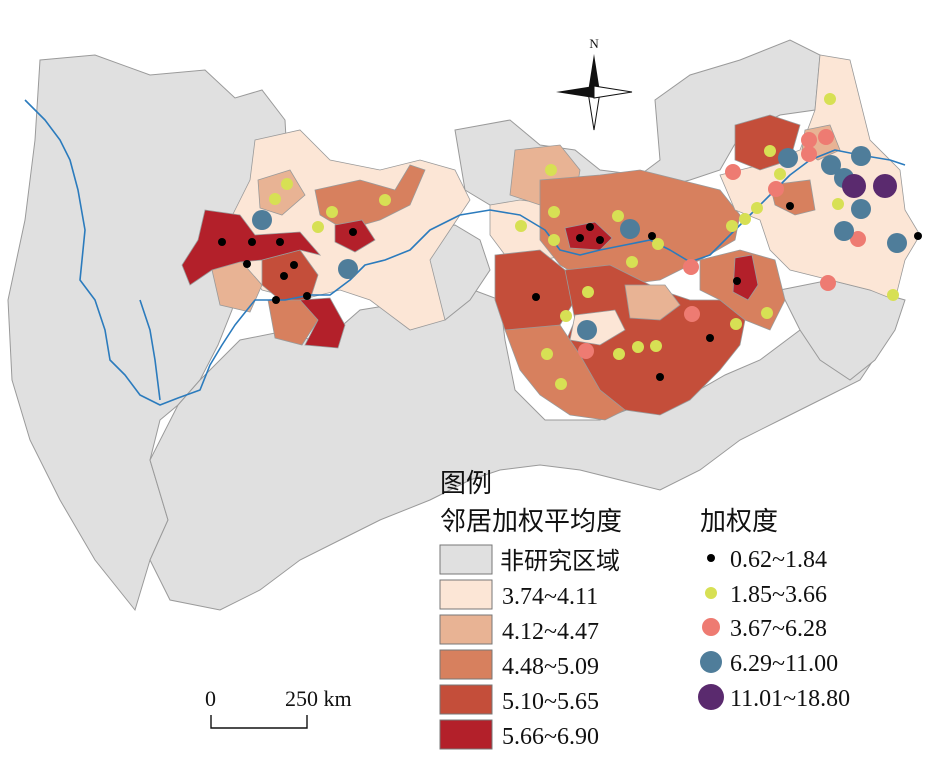  Describe the element at coordinates (820, 177) in the screenshot. I see `region-down-light` at that location.